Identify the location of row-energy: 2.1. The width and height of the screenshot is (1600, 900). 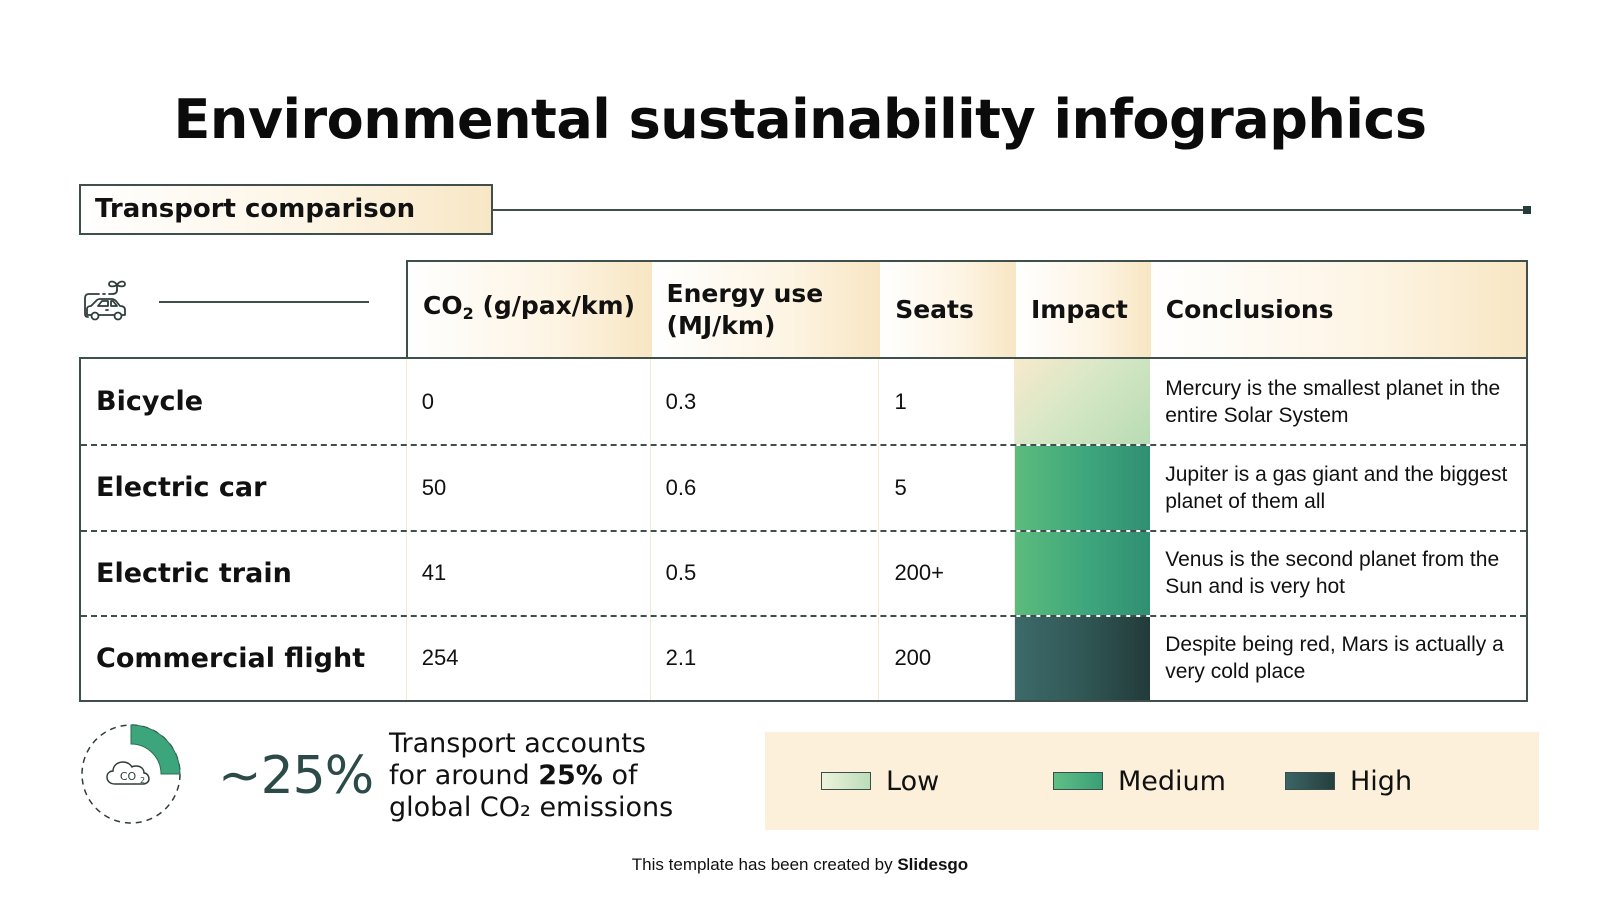
(765, 658).